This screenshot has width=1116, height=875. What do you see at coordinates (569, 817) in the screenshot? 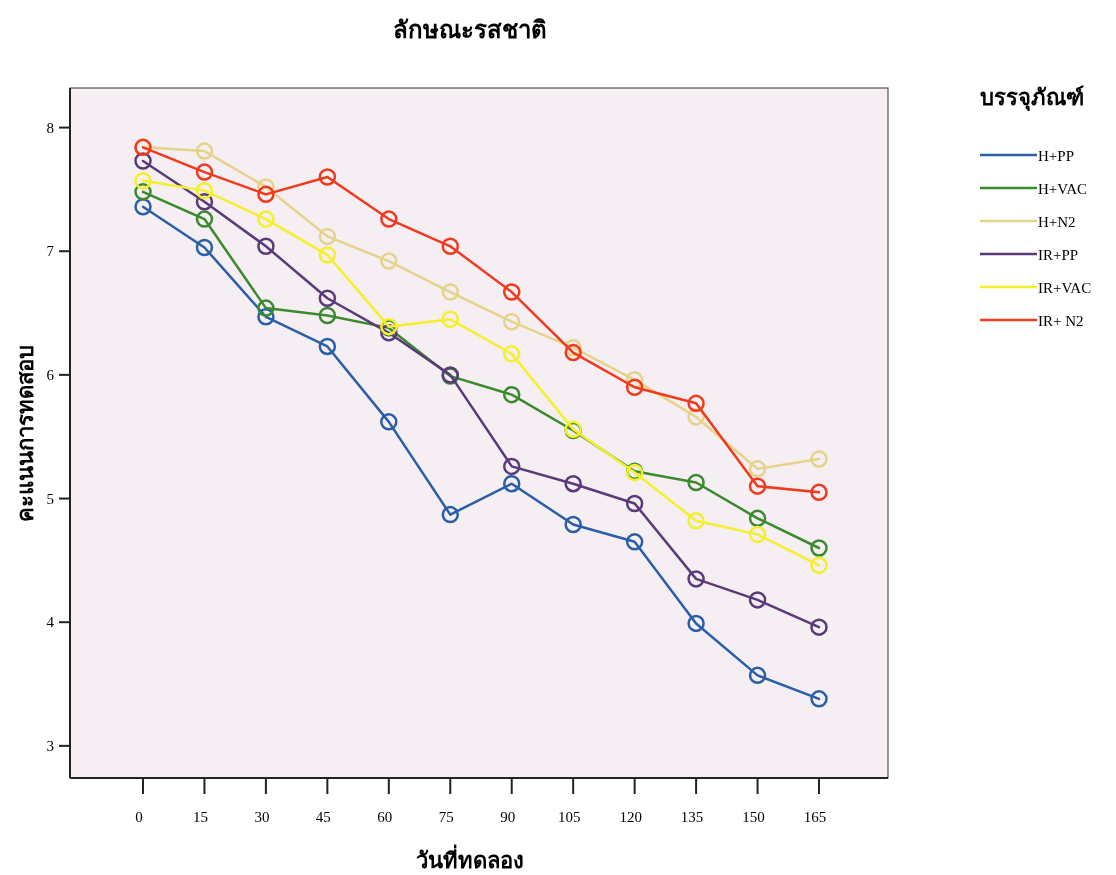
I see `x-tick-label: 105` at bounding box center [569, 817].